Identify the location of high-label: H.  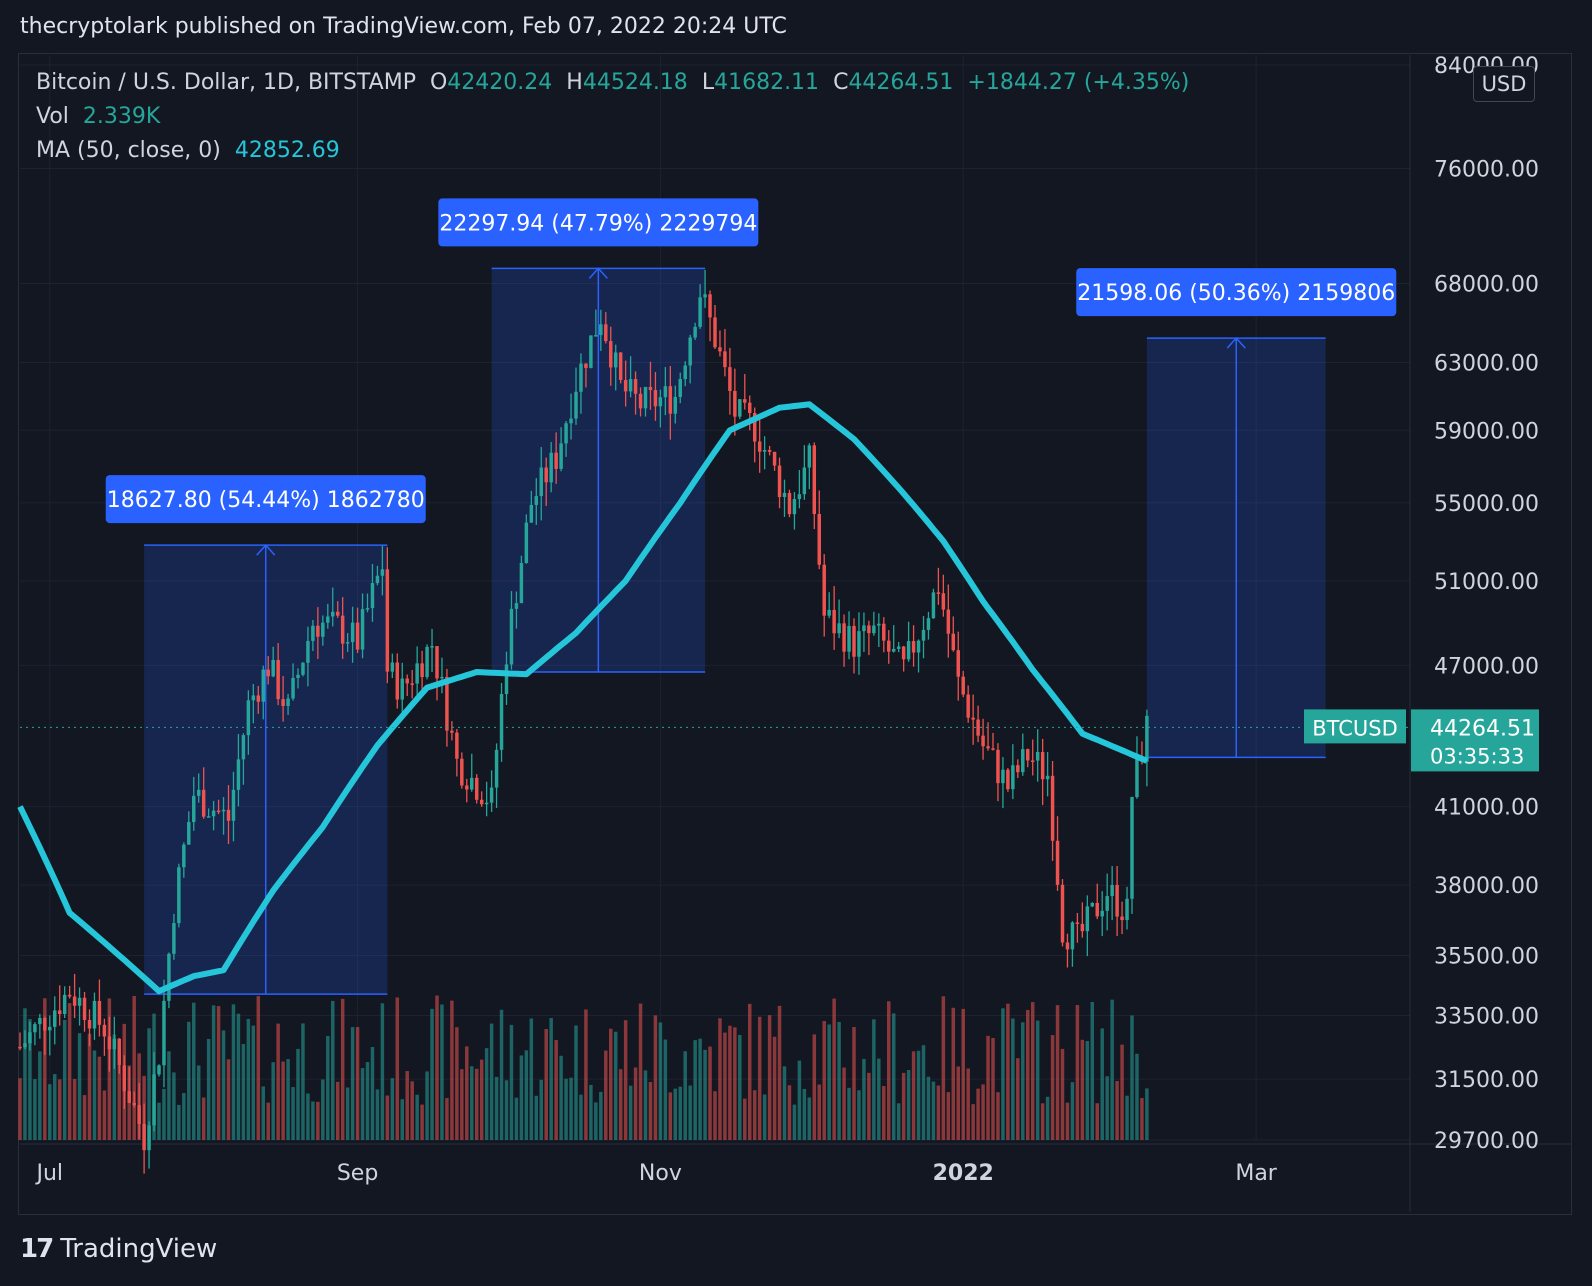
(574, 82).